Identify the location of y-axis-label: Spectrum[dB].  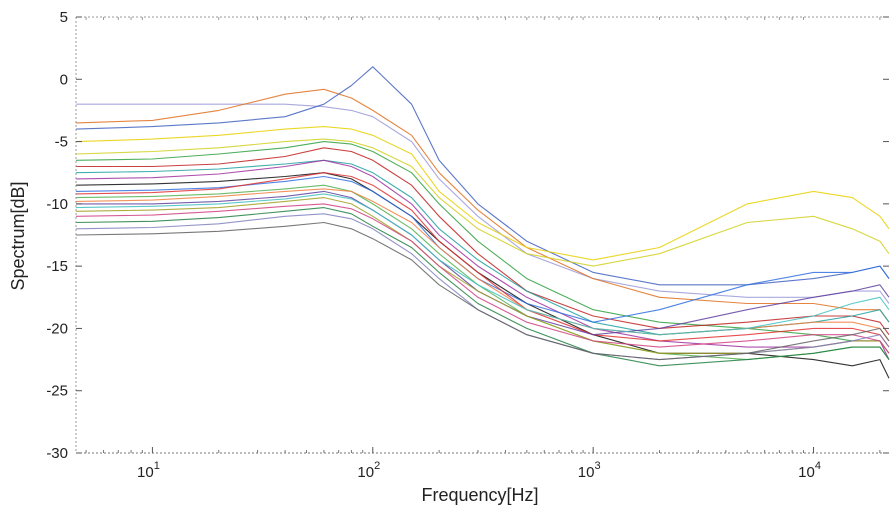
(18, 235).